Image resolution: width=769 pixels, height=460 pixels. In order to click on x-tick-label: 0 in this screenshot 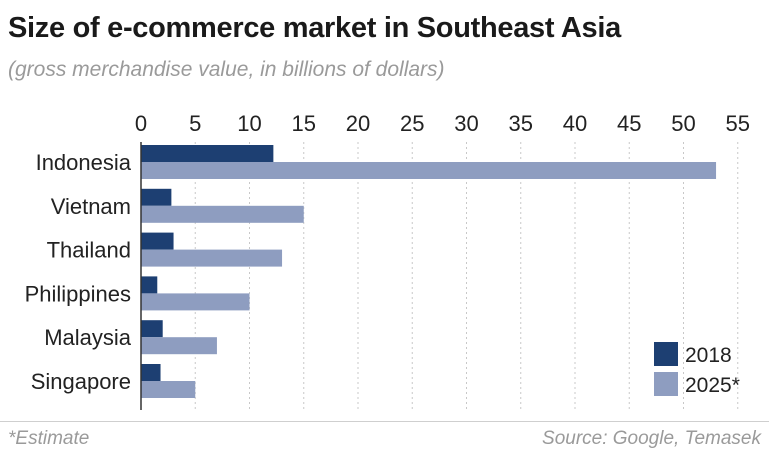, I will do `click(141, 123)`.